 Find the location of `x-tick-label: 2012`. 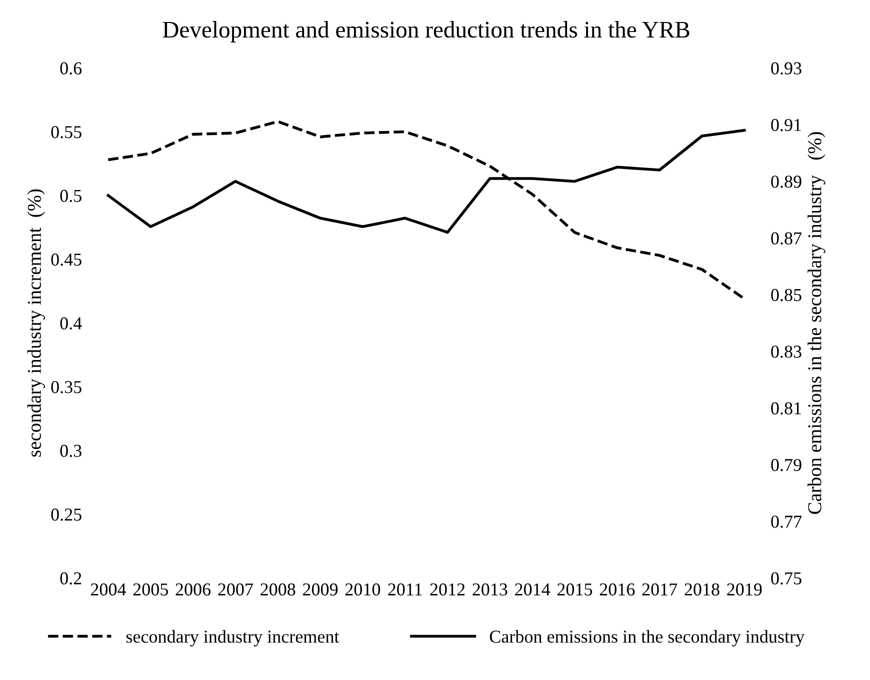

x-tick-label: 2012 is located at coordinates (447, 589).